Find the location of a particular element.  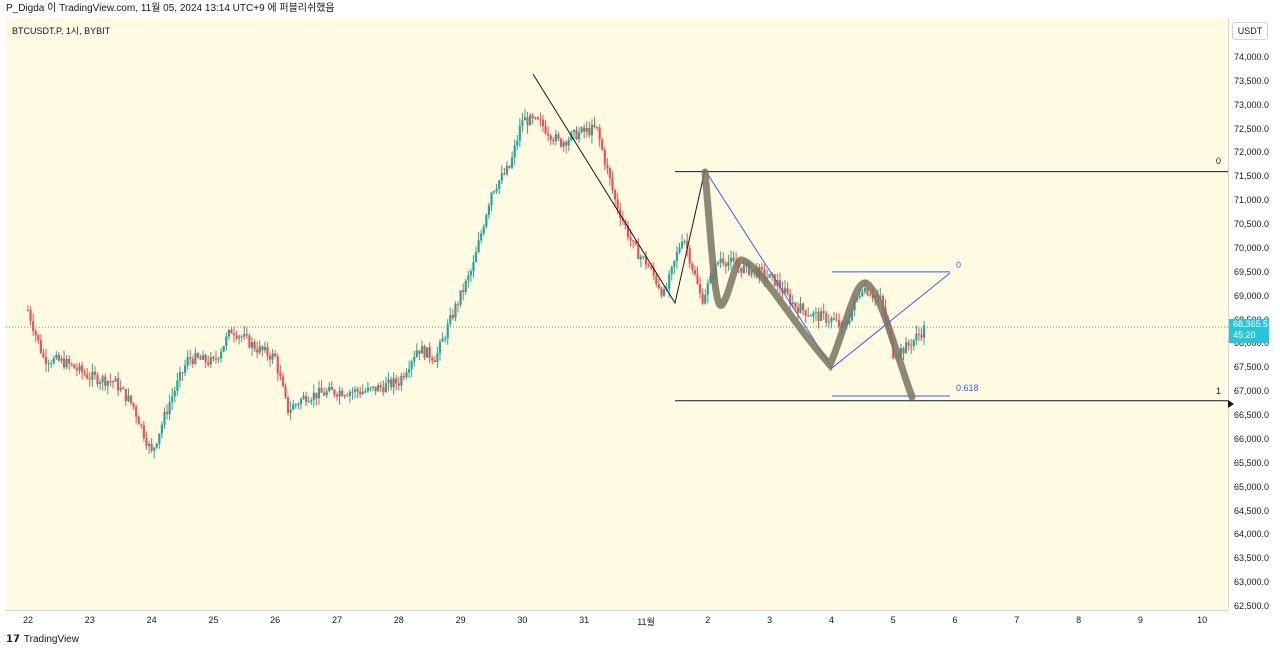

price-tick-label: 73,500.0 is located at coordinates (1252, 80).